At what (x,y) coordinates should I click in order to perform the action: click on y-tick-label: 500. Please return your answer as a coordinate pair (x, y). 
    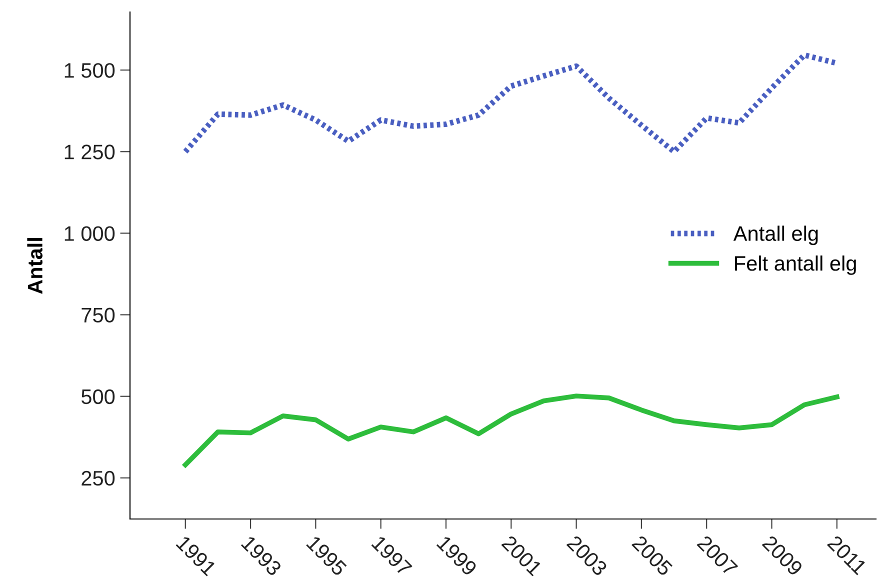
    Looking at the image, I should click on (98, 396).